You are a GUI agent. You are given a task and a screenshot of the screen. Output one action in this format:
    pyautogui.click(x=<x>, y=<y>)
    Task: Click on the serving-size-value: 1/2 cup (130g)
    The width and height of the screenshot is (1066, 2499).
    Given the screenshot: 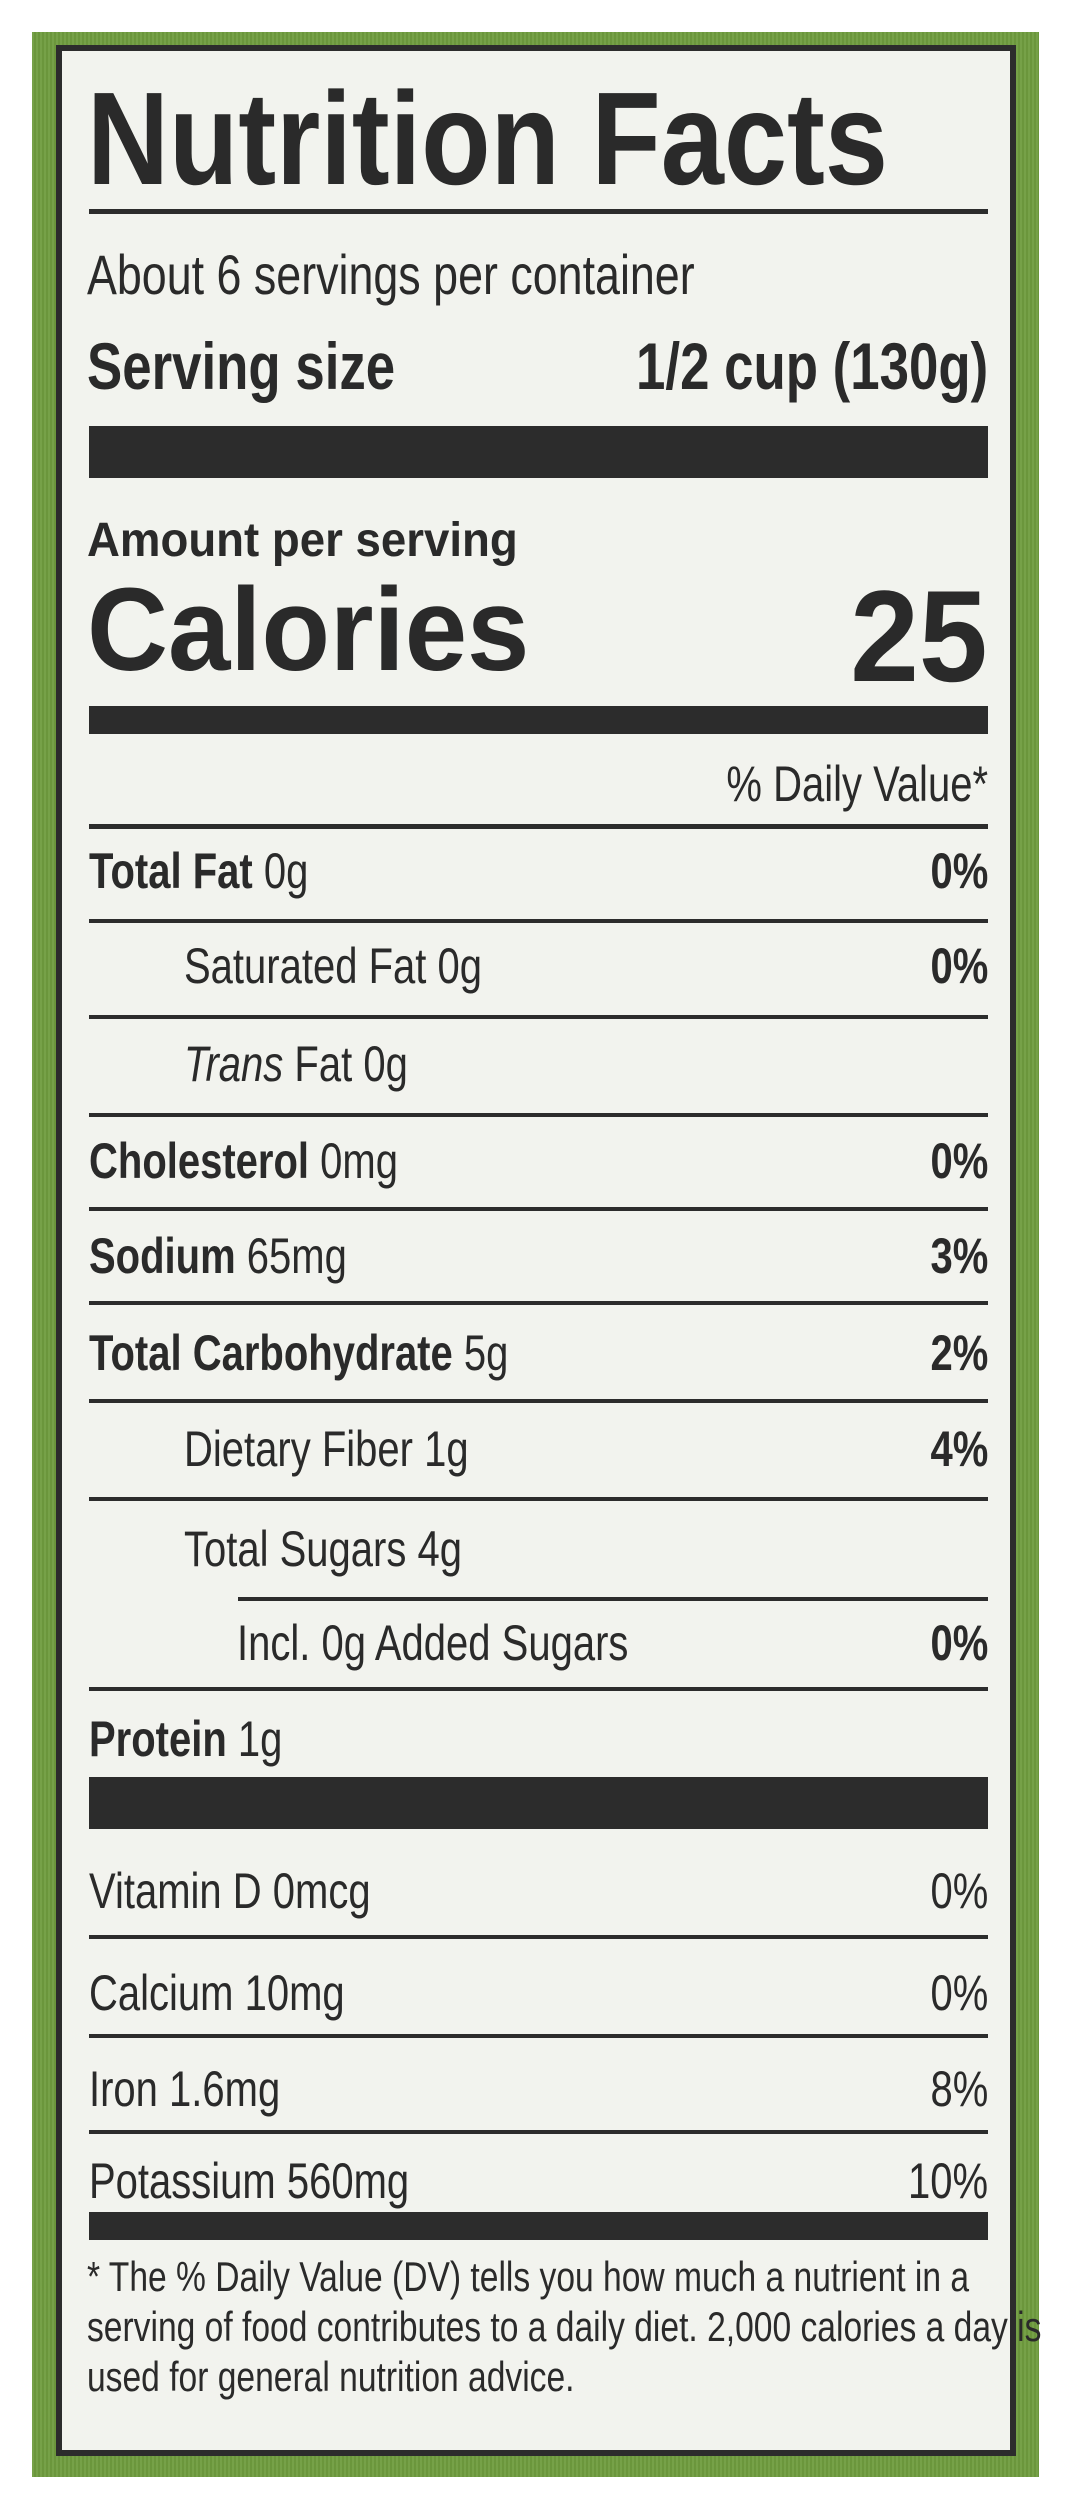 What is the action you would take?
    pyautogui.click(x=811, y=366)
    